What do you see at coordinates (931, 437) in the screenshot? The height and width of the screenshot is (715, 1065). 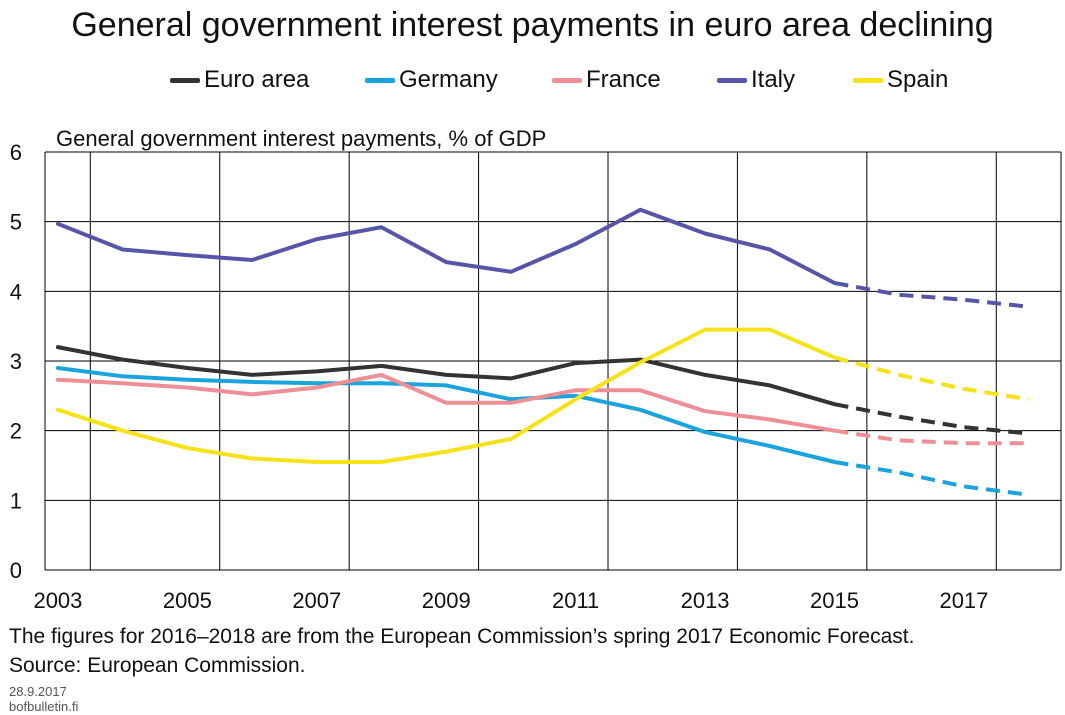 I see `series-forecast-line-france` at bounding box center [931, 437].